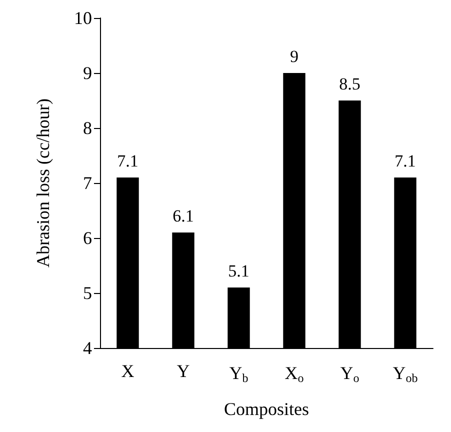 The height and width of the screenshot is (432, 451). What do you see at coordinates (87, 238) in the screenshot?
I see `y-tick-label: 6` at bounding box center [87, 238].